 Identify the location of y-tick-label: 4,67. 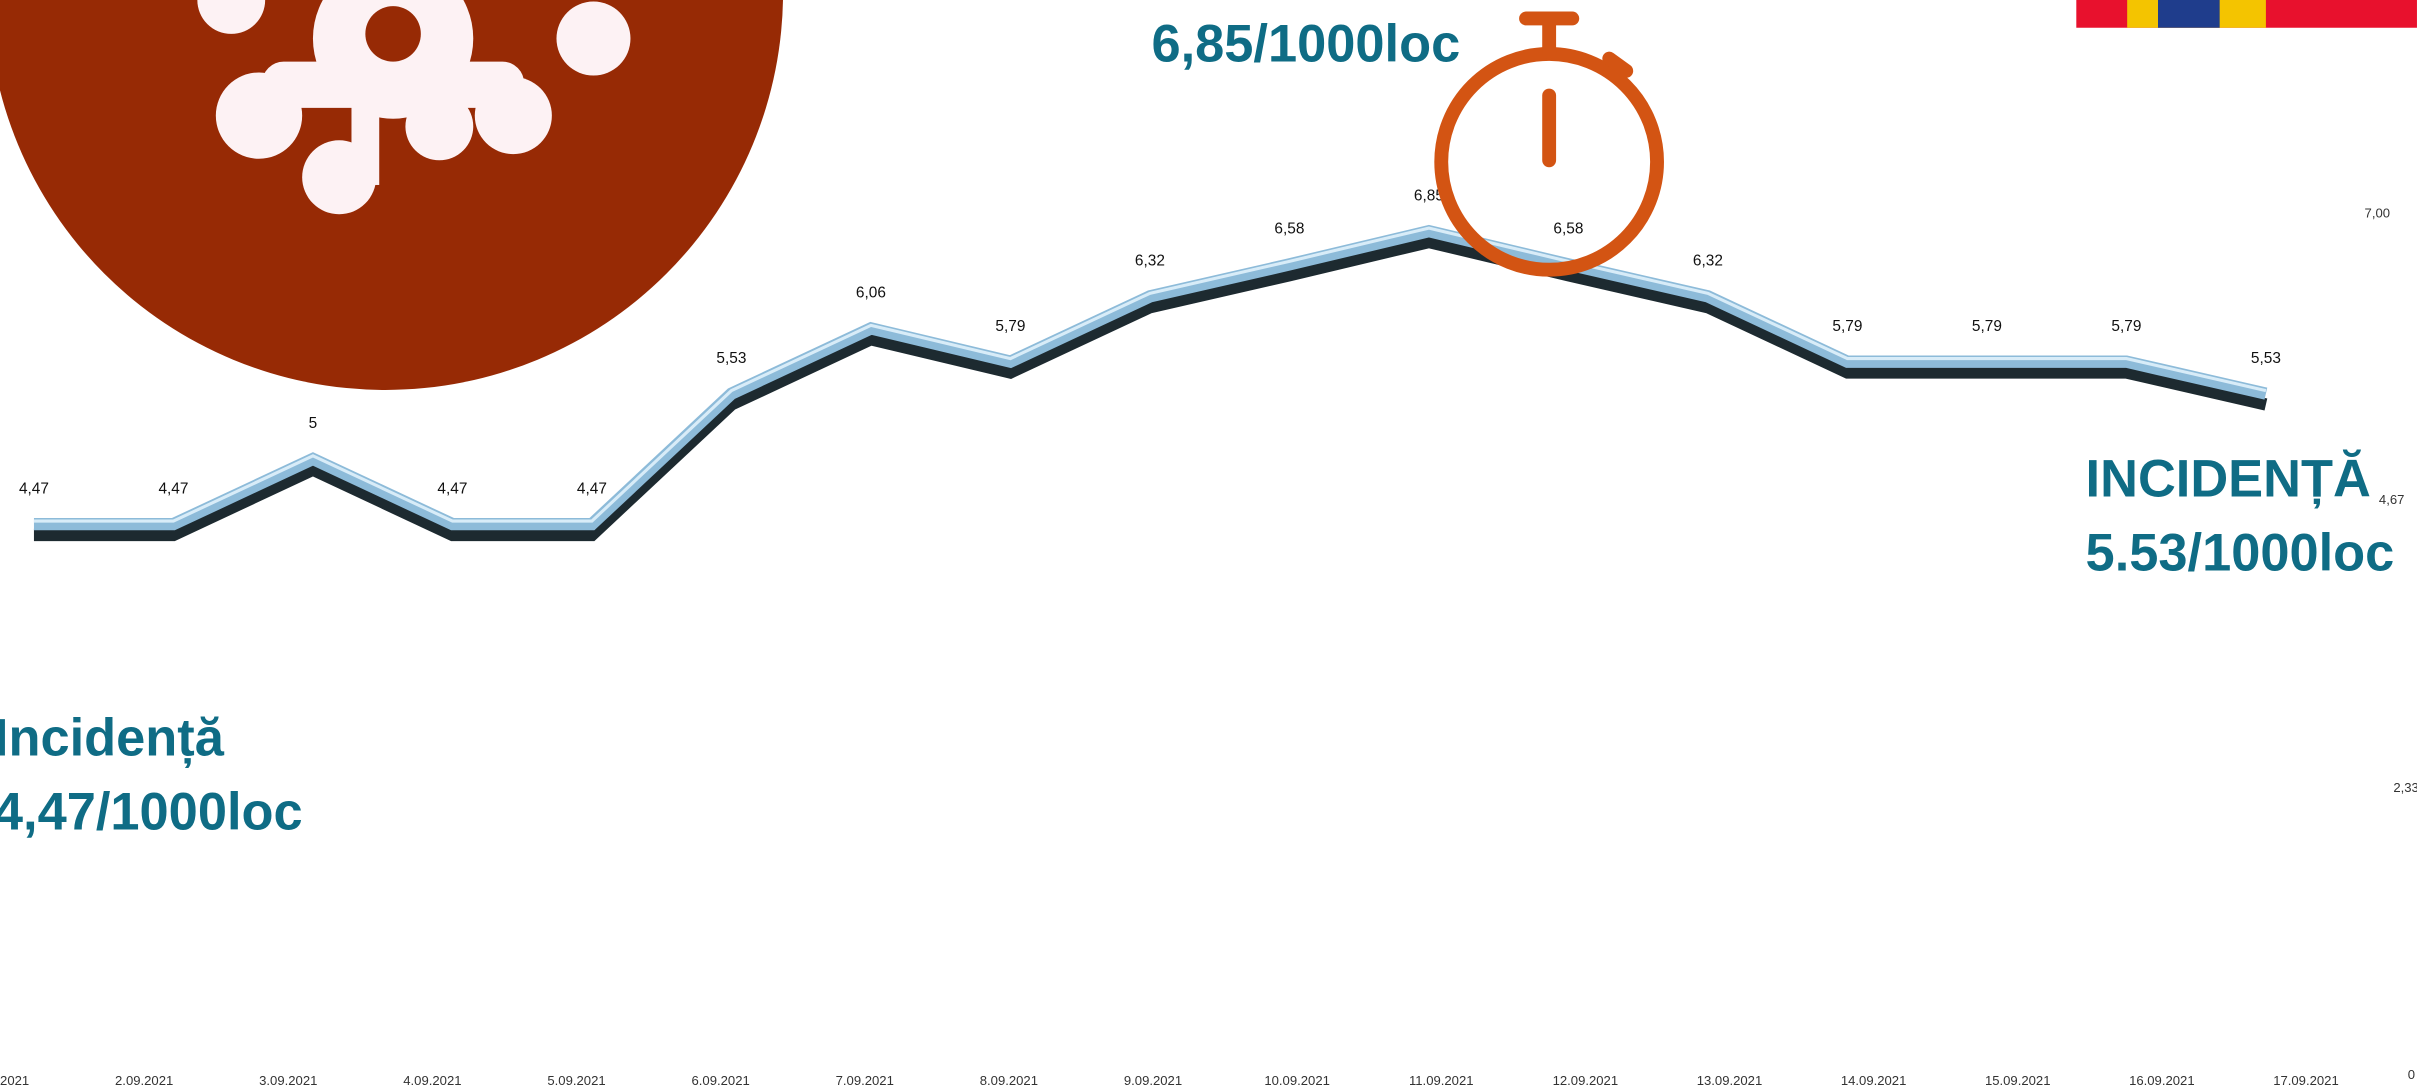
(2391, 499).